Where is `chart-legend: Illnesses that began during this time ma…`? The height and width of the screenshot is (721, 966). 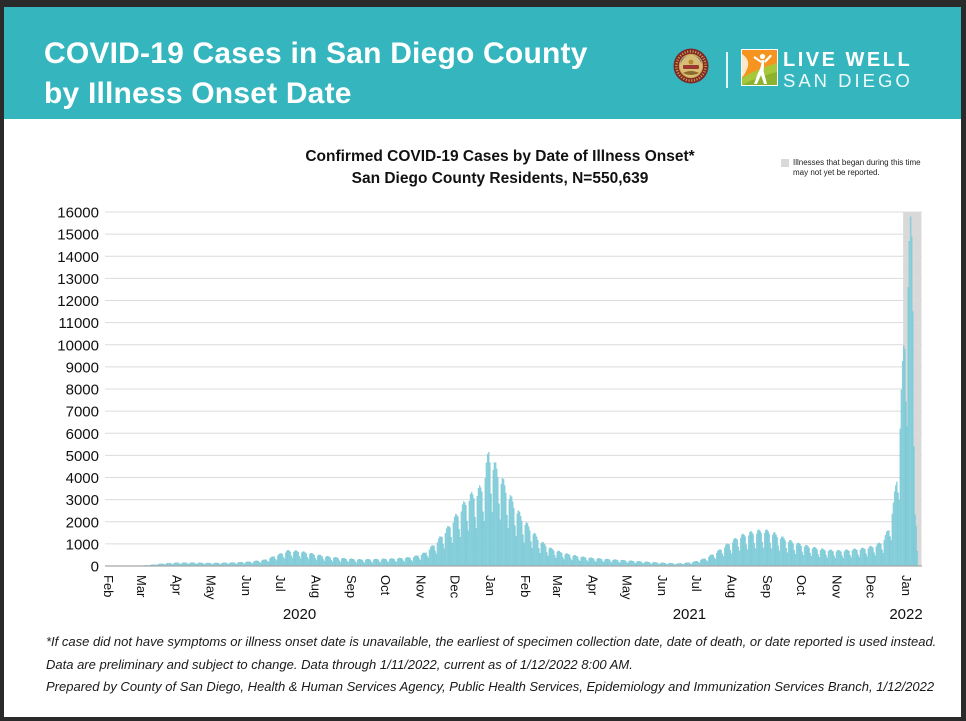
chart-legend: Illnesses that began during this time ma… is located at coordinates (854, 168).